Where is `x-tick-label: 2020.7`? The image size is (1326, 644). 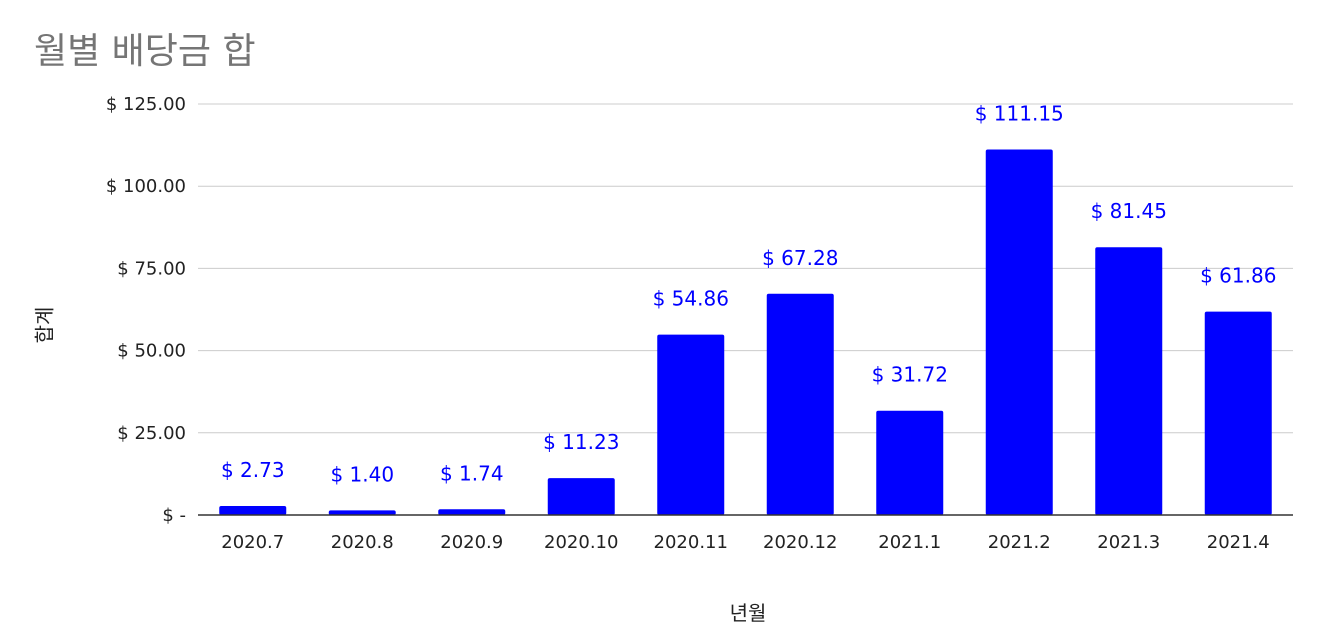 x-tick-label: 2020.7 is located at coordinates (252, 542).